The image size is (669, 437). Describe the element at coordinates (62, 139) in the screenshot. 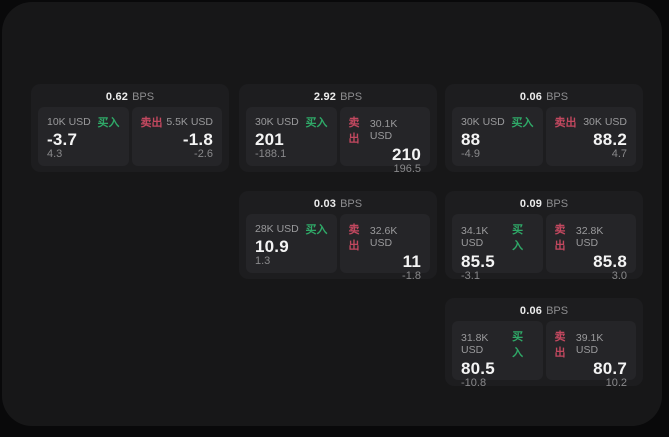

I see `price-value: -3.7` at that location.